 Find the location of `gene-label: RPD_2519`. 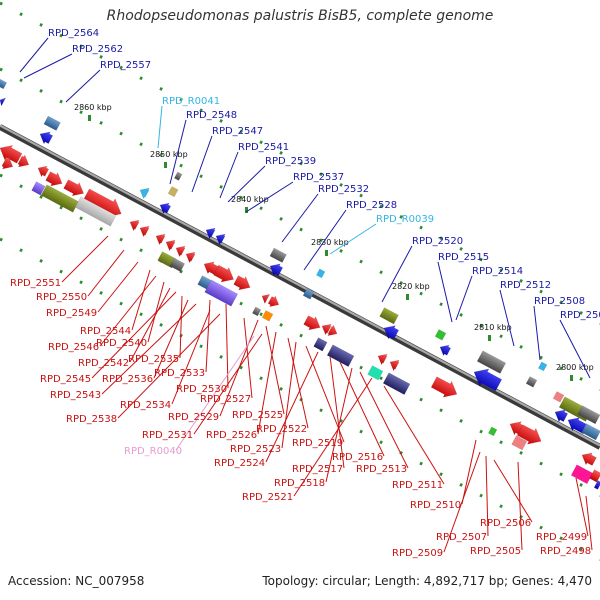

gene-label: RPD_2519 is located at coordinates (317, 443).